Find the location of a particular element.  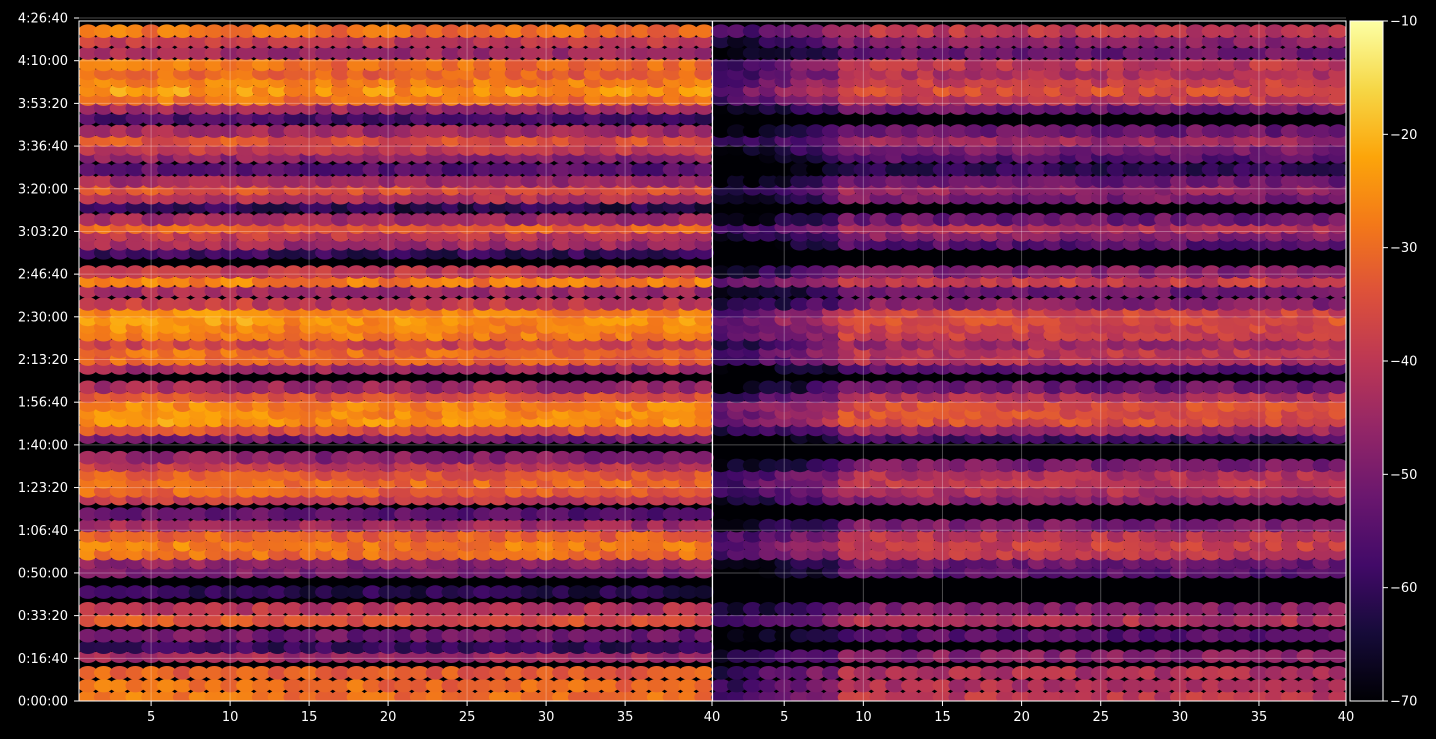

y-tick-label: 0:16:40 is located at coordinates (43, 659).